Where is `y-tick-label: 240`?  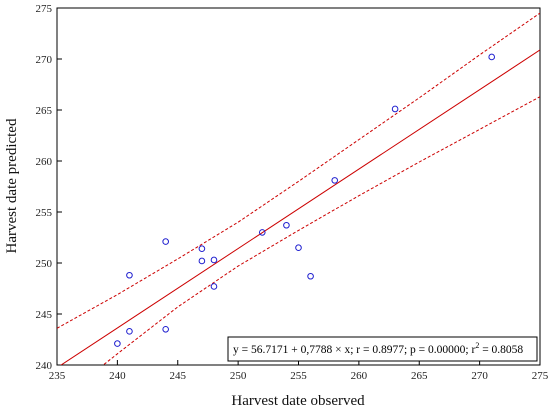
y-tick-label: 240 is located at coordinates (44, 366).